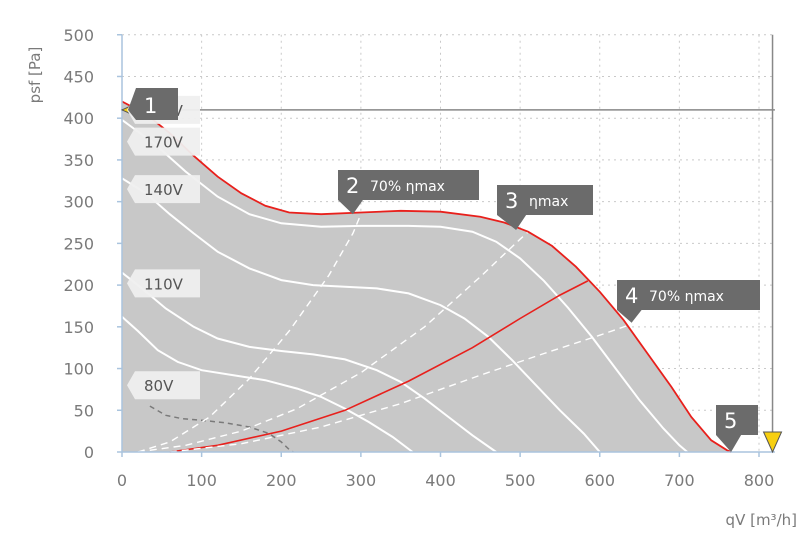 This screenshot has width=800, height=533. Describe the element at coordinates (520, 480) in the screenshot. I see `x-tick-label: 500` at that location.